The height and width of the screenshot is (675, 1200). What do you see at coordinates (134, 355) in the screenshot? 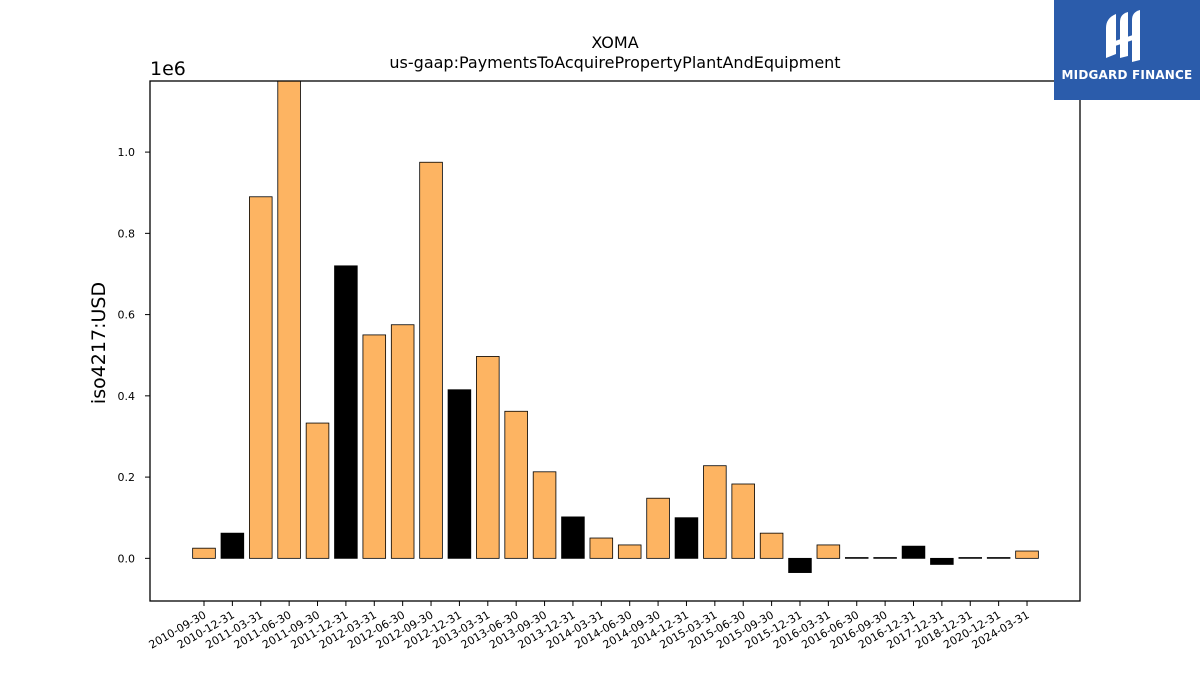
I see `y-ticks-group: 0.0 0.2 0.4 0.6 0.8 1.0` at bounding box center [134, 355].